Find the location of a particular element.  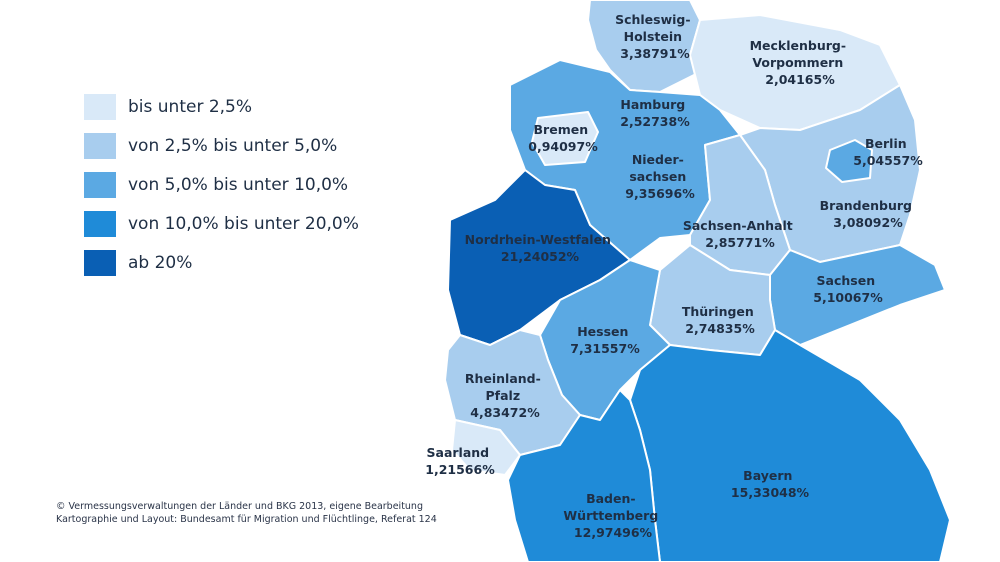

label-sachsen-anhalt: Sachsen-Anhalt 2,85771% is located at coordinates (740, 234).